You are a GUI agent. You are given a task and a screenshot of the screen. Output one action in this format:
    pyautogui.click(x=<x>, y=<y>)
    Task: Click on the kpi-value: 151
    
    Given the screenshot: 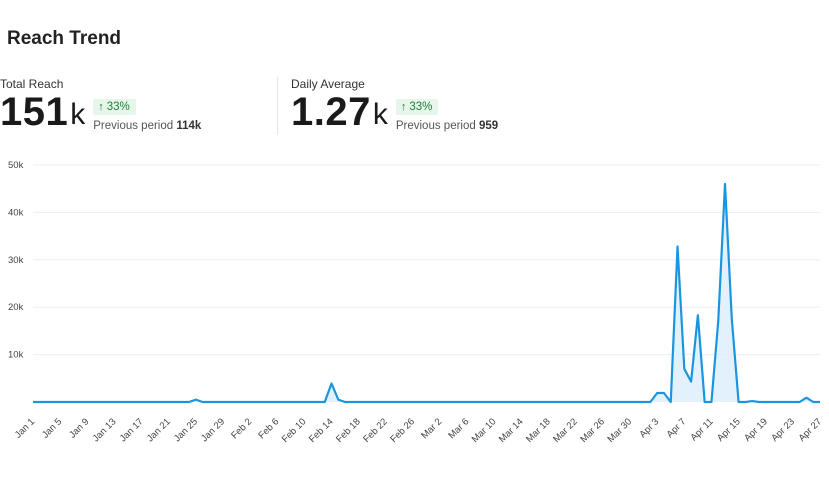 What is the action you would take?
    pyautogui.click(x=34, y=112)
    